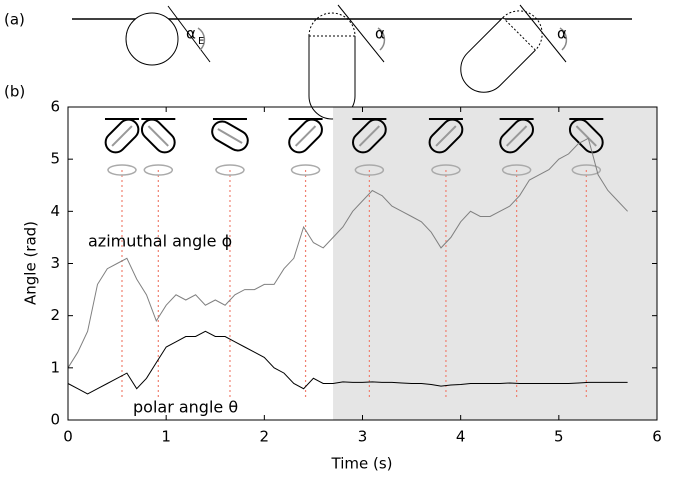 This screenshot has width=677, height=477. Describe the element at coordinates (332, 78) in the screenshot. I see `capsule` at that location.